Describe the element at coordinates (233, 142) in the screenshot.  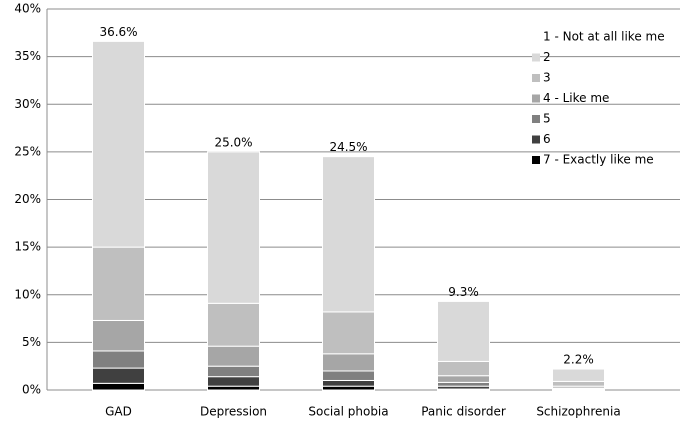
I see `total-label: 25.0%` at that location.